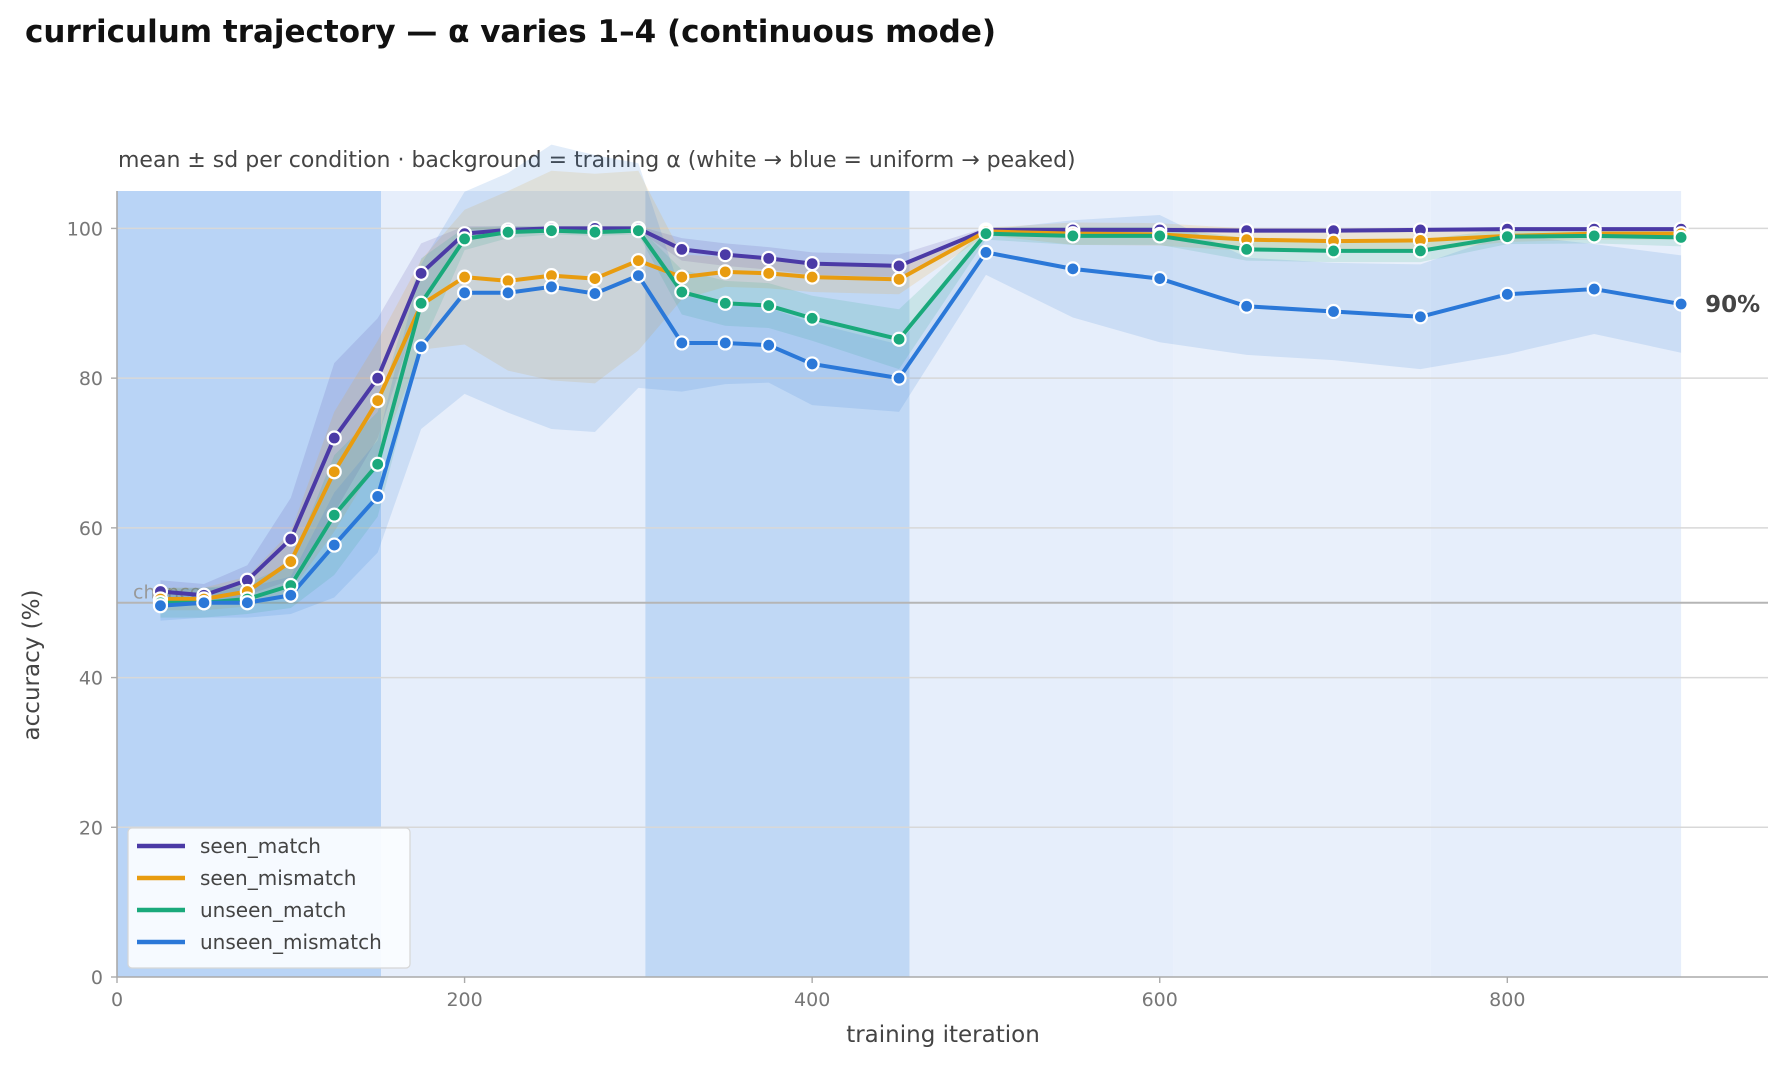 This screenshot has width=1778, height=1066. I want to click on x-tick-label-0: 0, so click(117, 1000).